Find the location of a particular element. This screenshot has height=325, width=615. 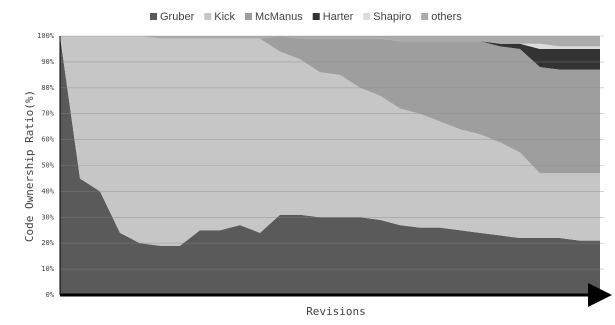

legend-label: others is located at coordinates (446, 17).